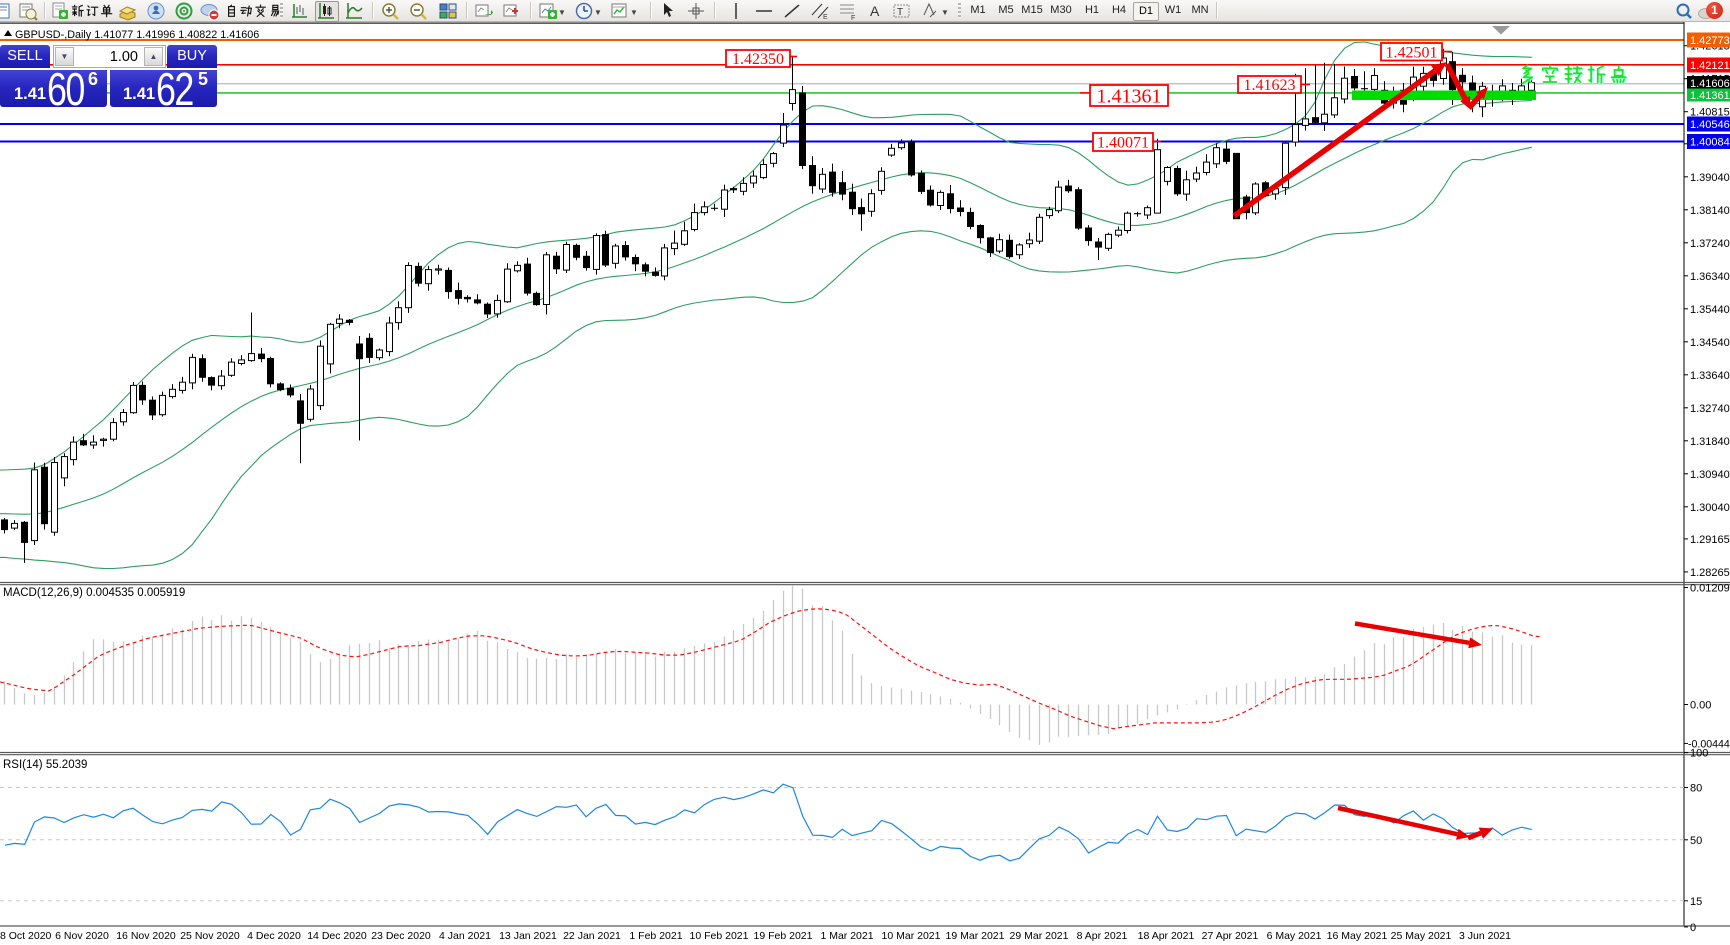 The height and width of the screenshot is (945, 1730). What do you see at coordinates (26, 936) in the screenshot?
I see `svg-text: 8 Oct 2020` at bounding box center [26, 936].